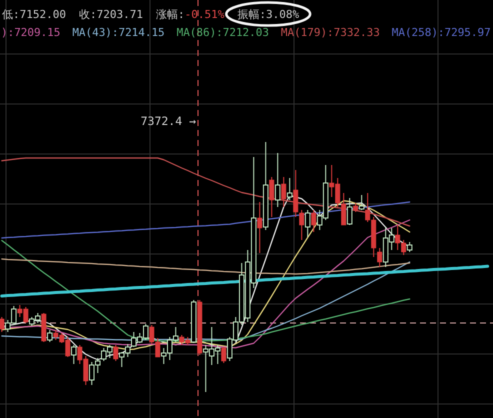 The height and width of the screenshot is (418, 493). Describe the element at coordinates (118, 32) in the screenshot. I see `legend-item: MA(43):7214.15` at that location.